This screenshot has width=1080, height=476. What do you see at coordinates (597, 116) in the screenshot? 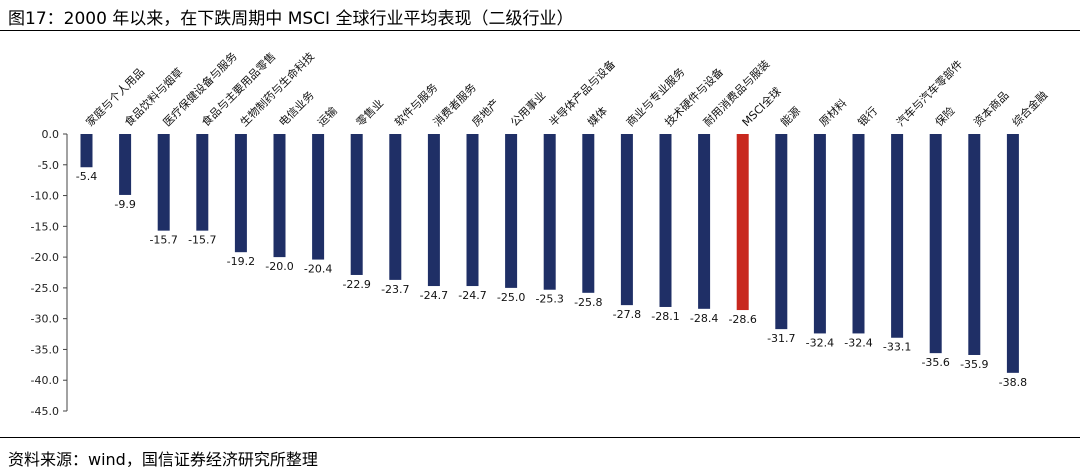
I see `category-label: 媒体` at bounding box center [597, 116].